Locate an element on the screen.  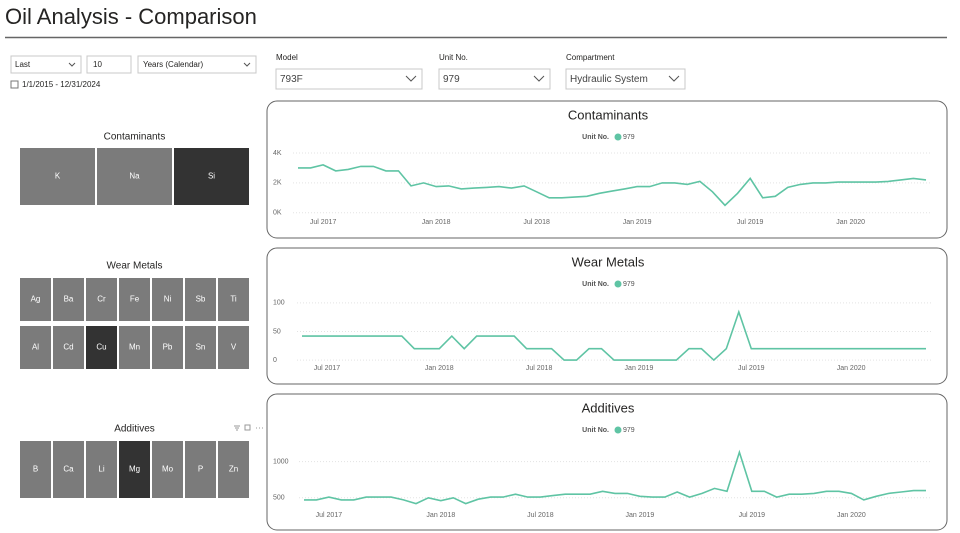
slicer-label: Model is located at coordinates (287, 57).